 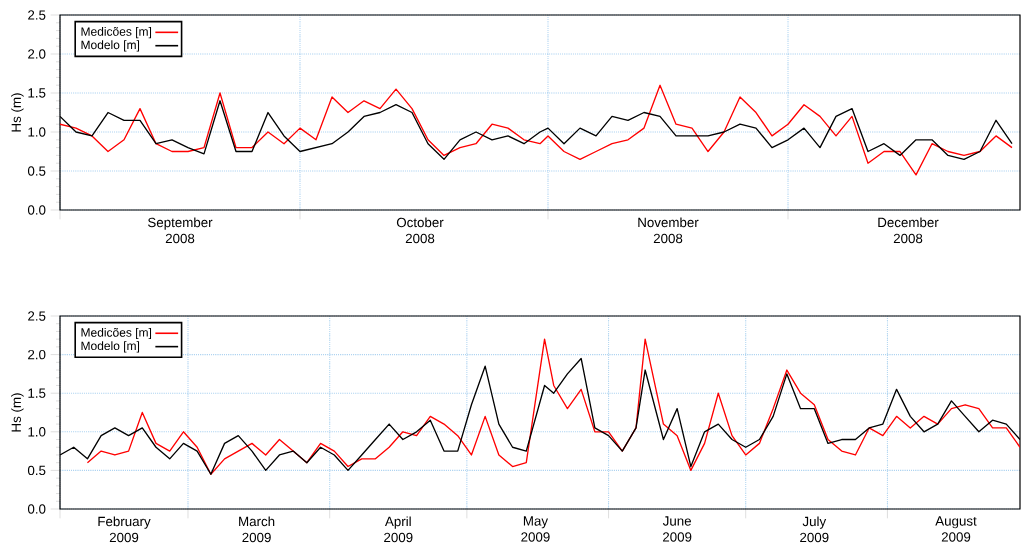 What do you see at coordinates (908, 230) in the screenshot?
I see `x-tick-label: December 2008` at bounding box center [908, 230].